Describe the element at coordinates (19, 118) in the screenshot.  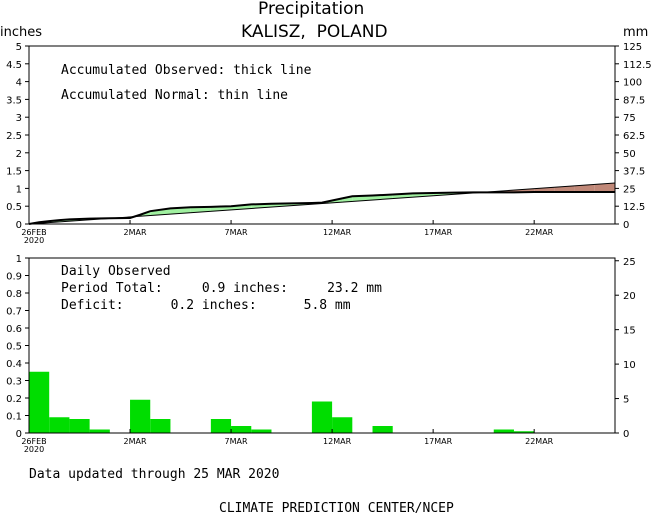
I see `y-tick-label-left: 3` at that location.